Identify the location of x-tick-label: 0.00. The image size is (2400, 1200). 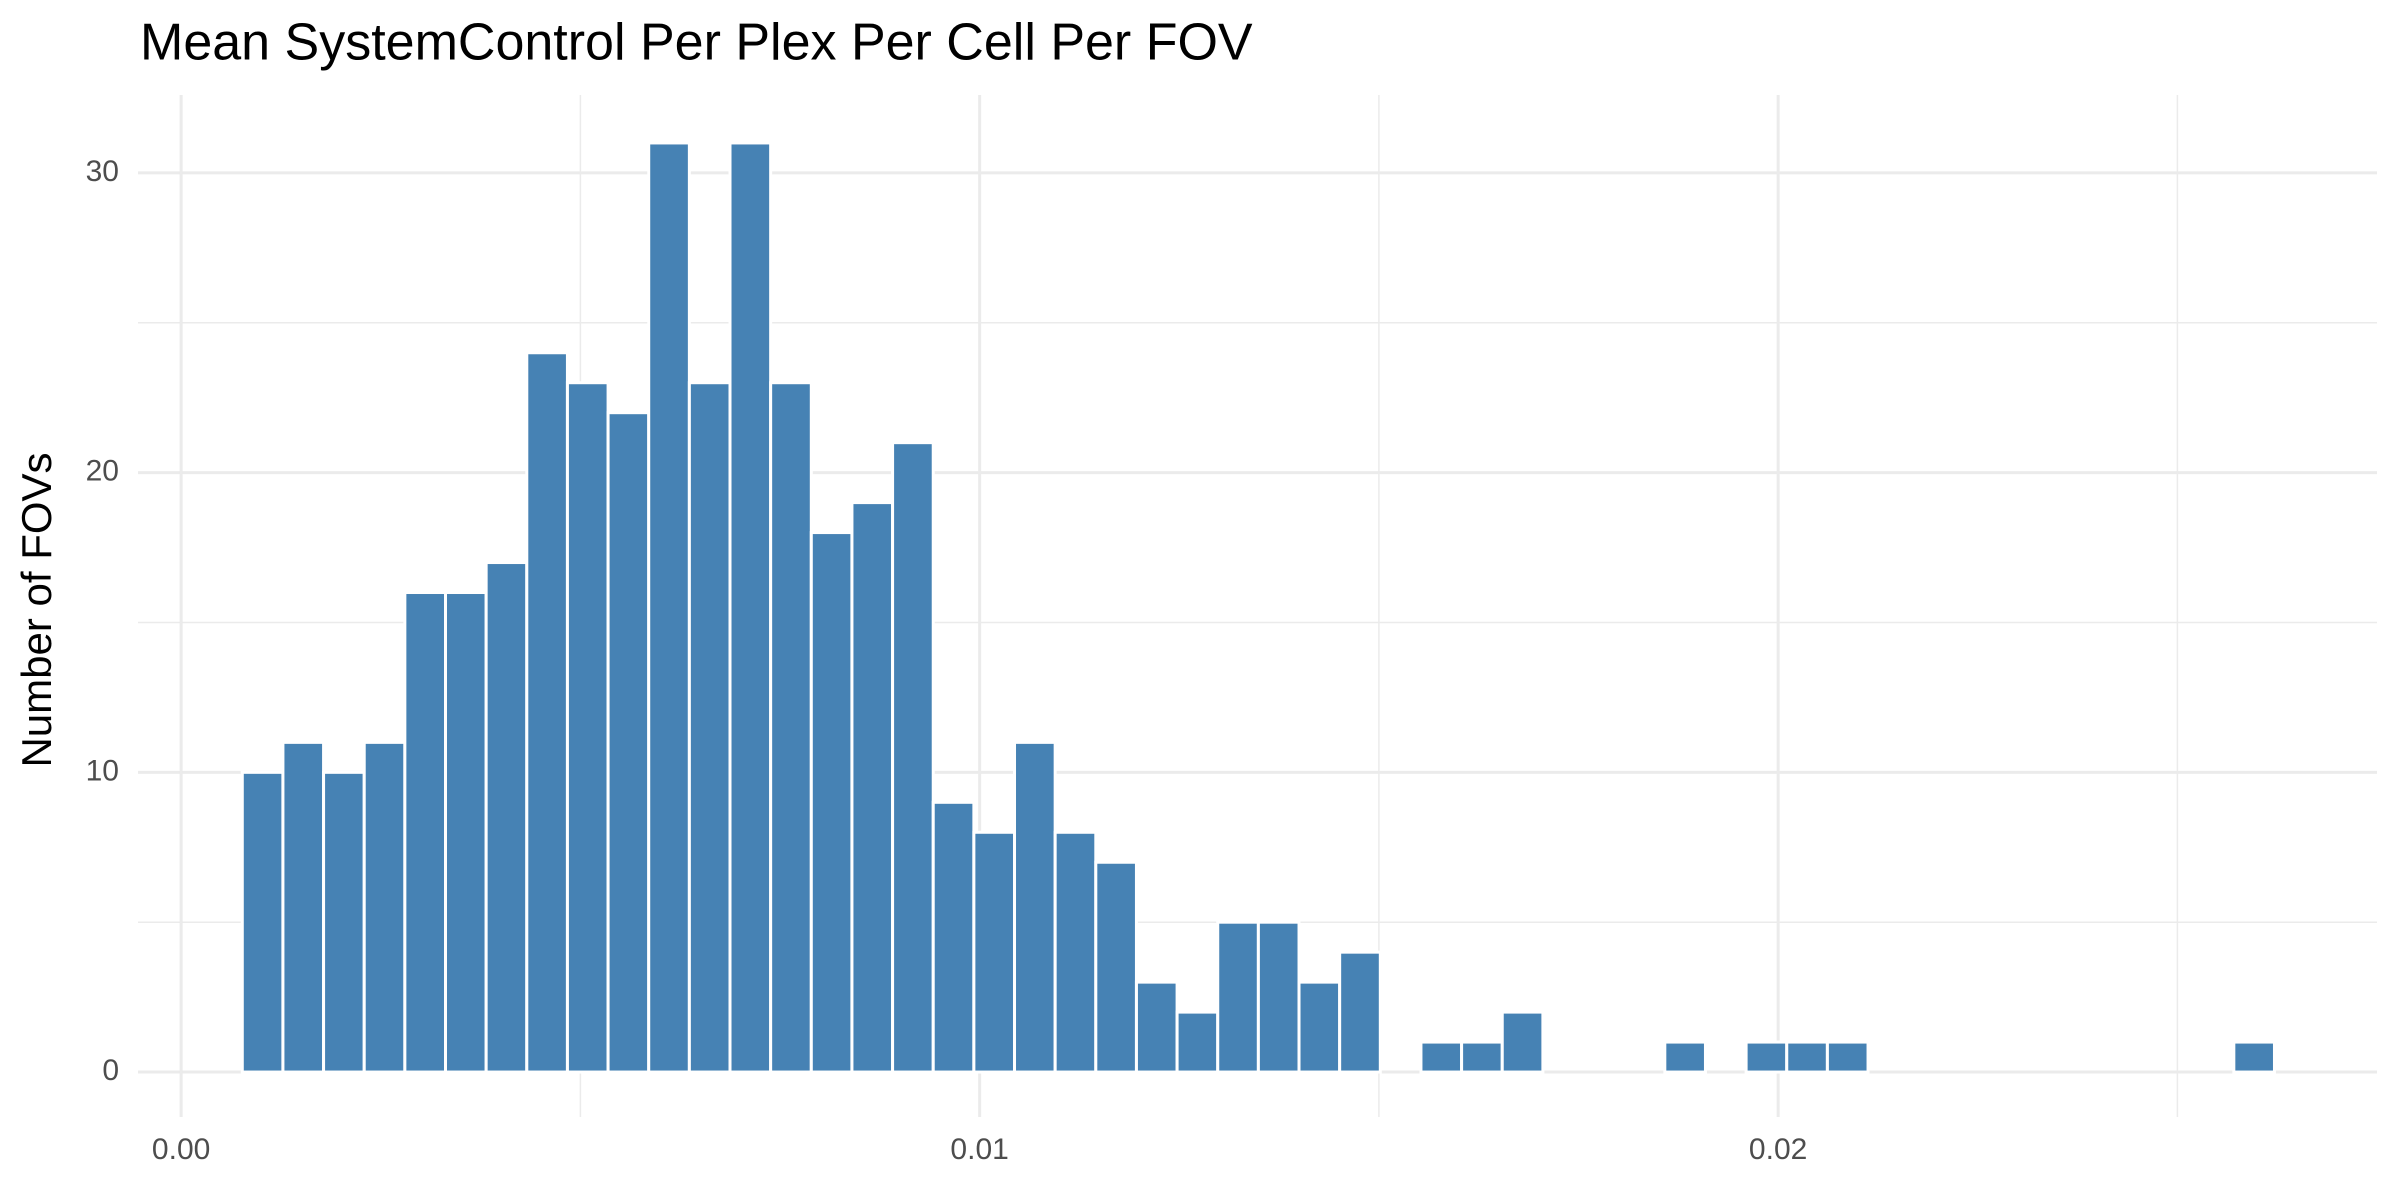
(181, 1149).